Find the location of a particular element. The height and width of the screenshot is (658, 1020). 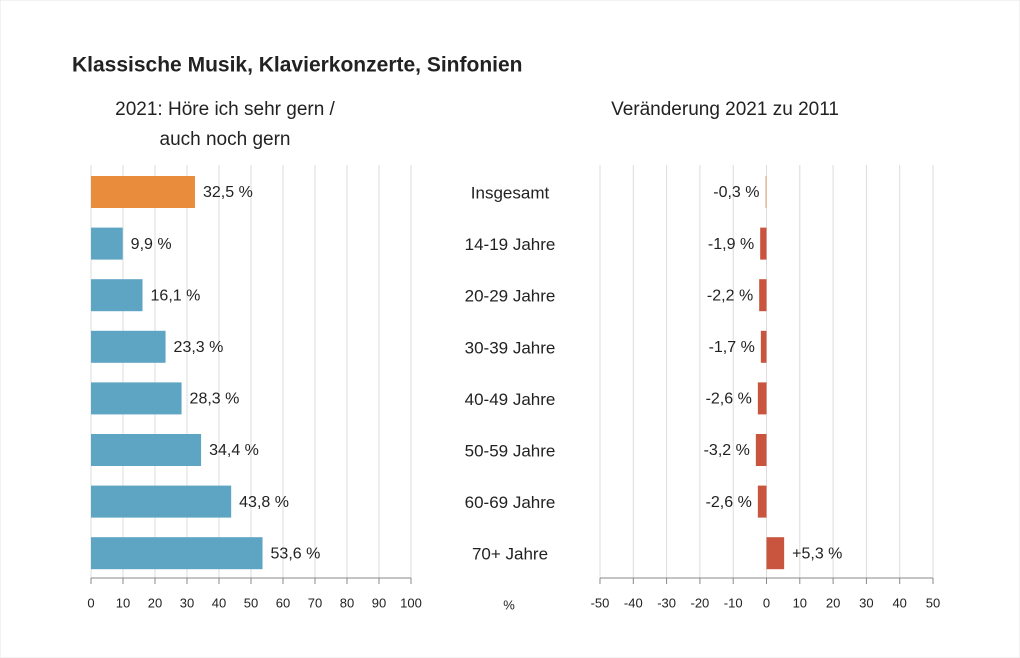

x-tick-label: 70 is located at coordinates (315, 602).